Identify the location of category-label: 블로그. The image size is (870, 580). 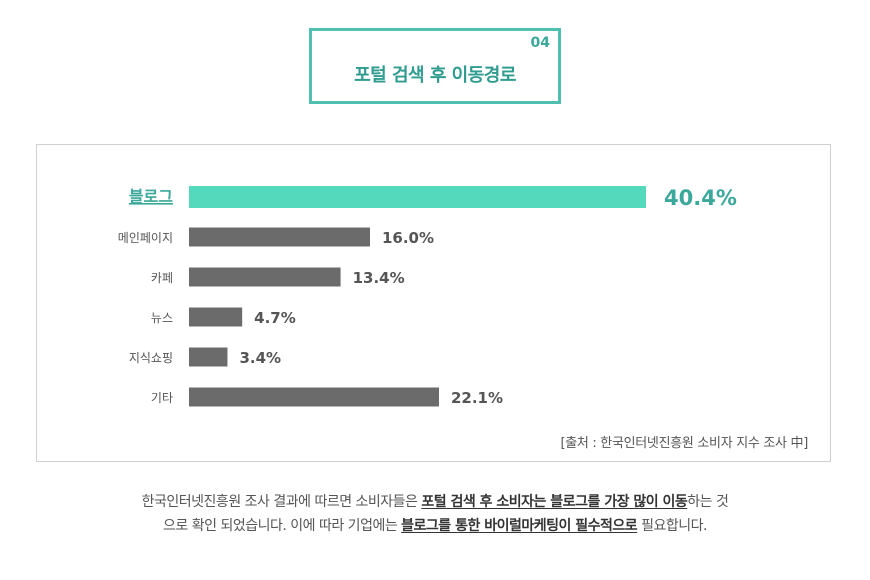
(151, 196).